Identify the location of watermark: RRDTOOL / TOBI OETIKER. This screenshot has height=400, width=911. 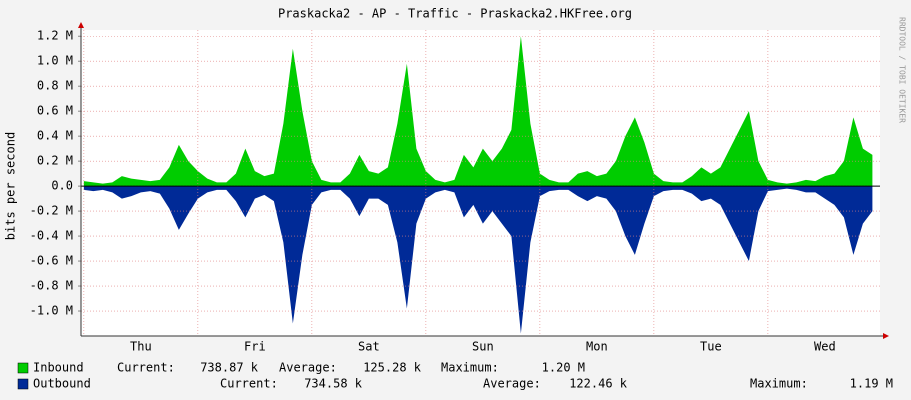
(902, 70).